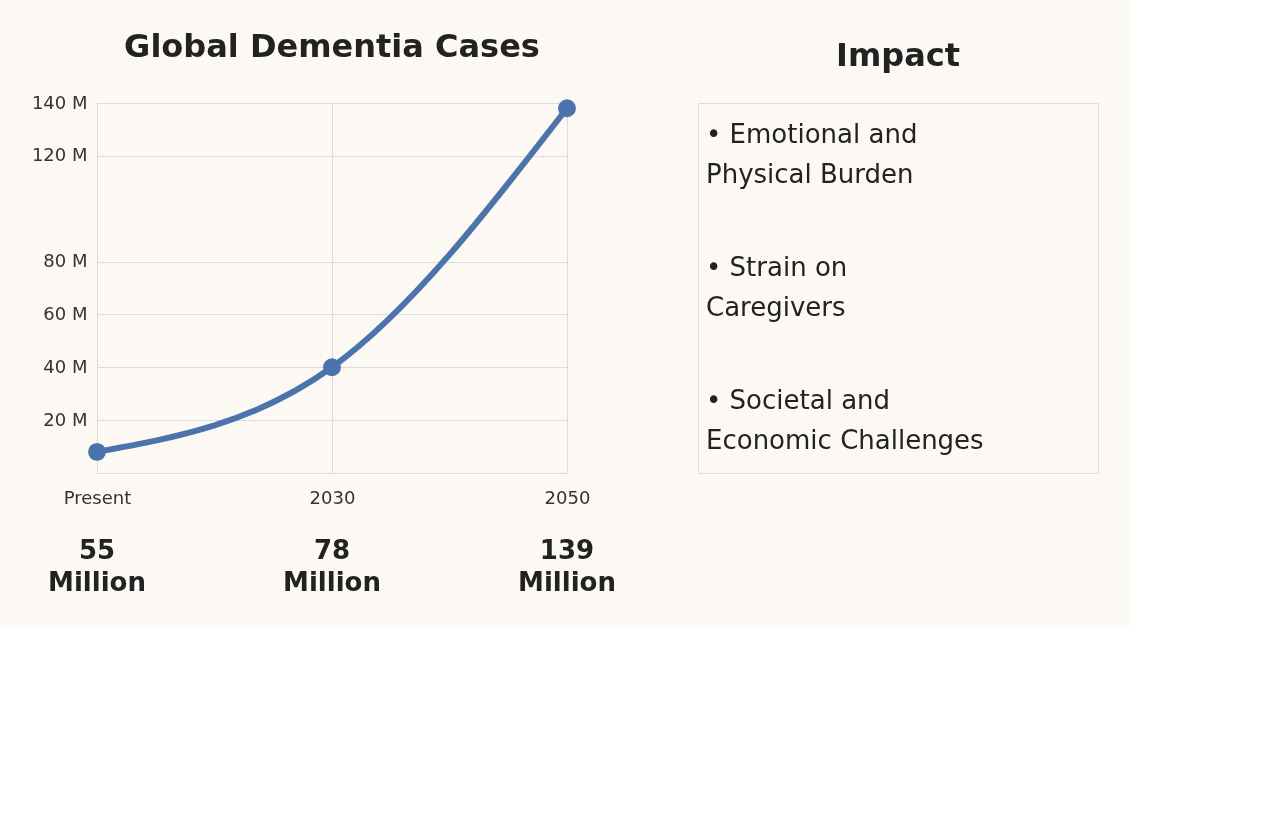  What do you see at coordinates (845, 419) in the screenshot?
I see `text: • Societal and Economic Challenges` at bounding box center [845, 419].